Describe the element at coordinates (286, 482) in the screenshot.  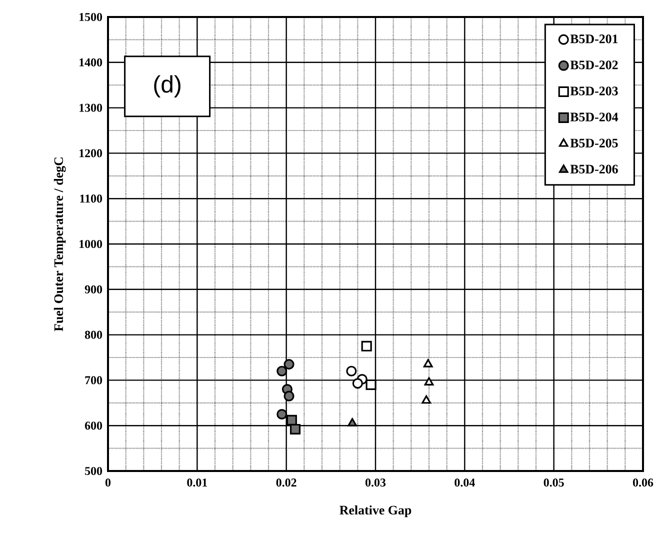
I see `x-tick-label: 0.02` at that location.